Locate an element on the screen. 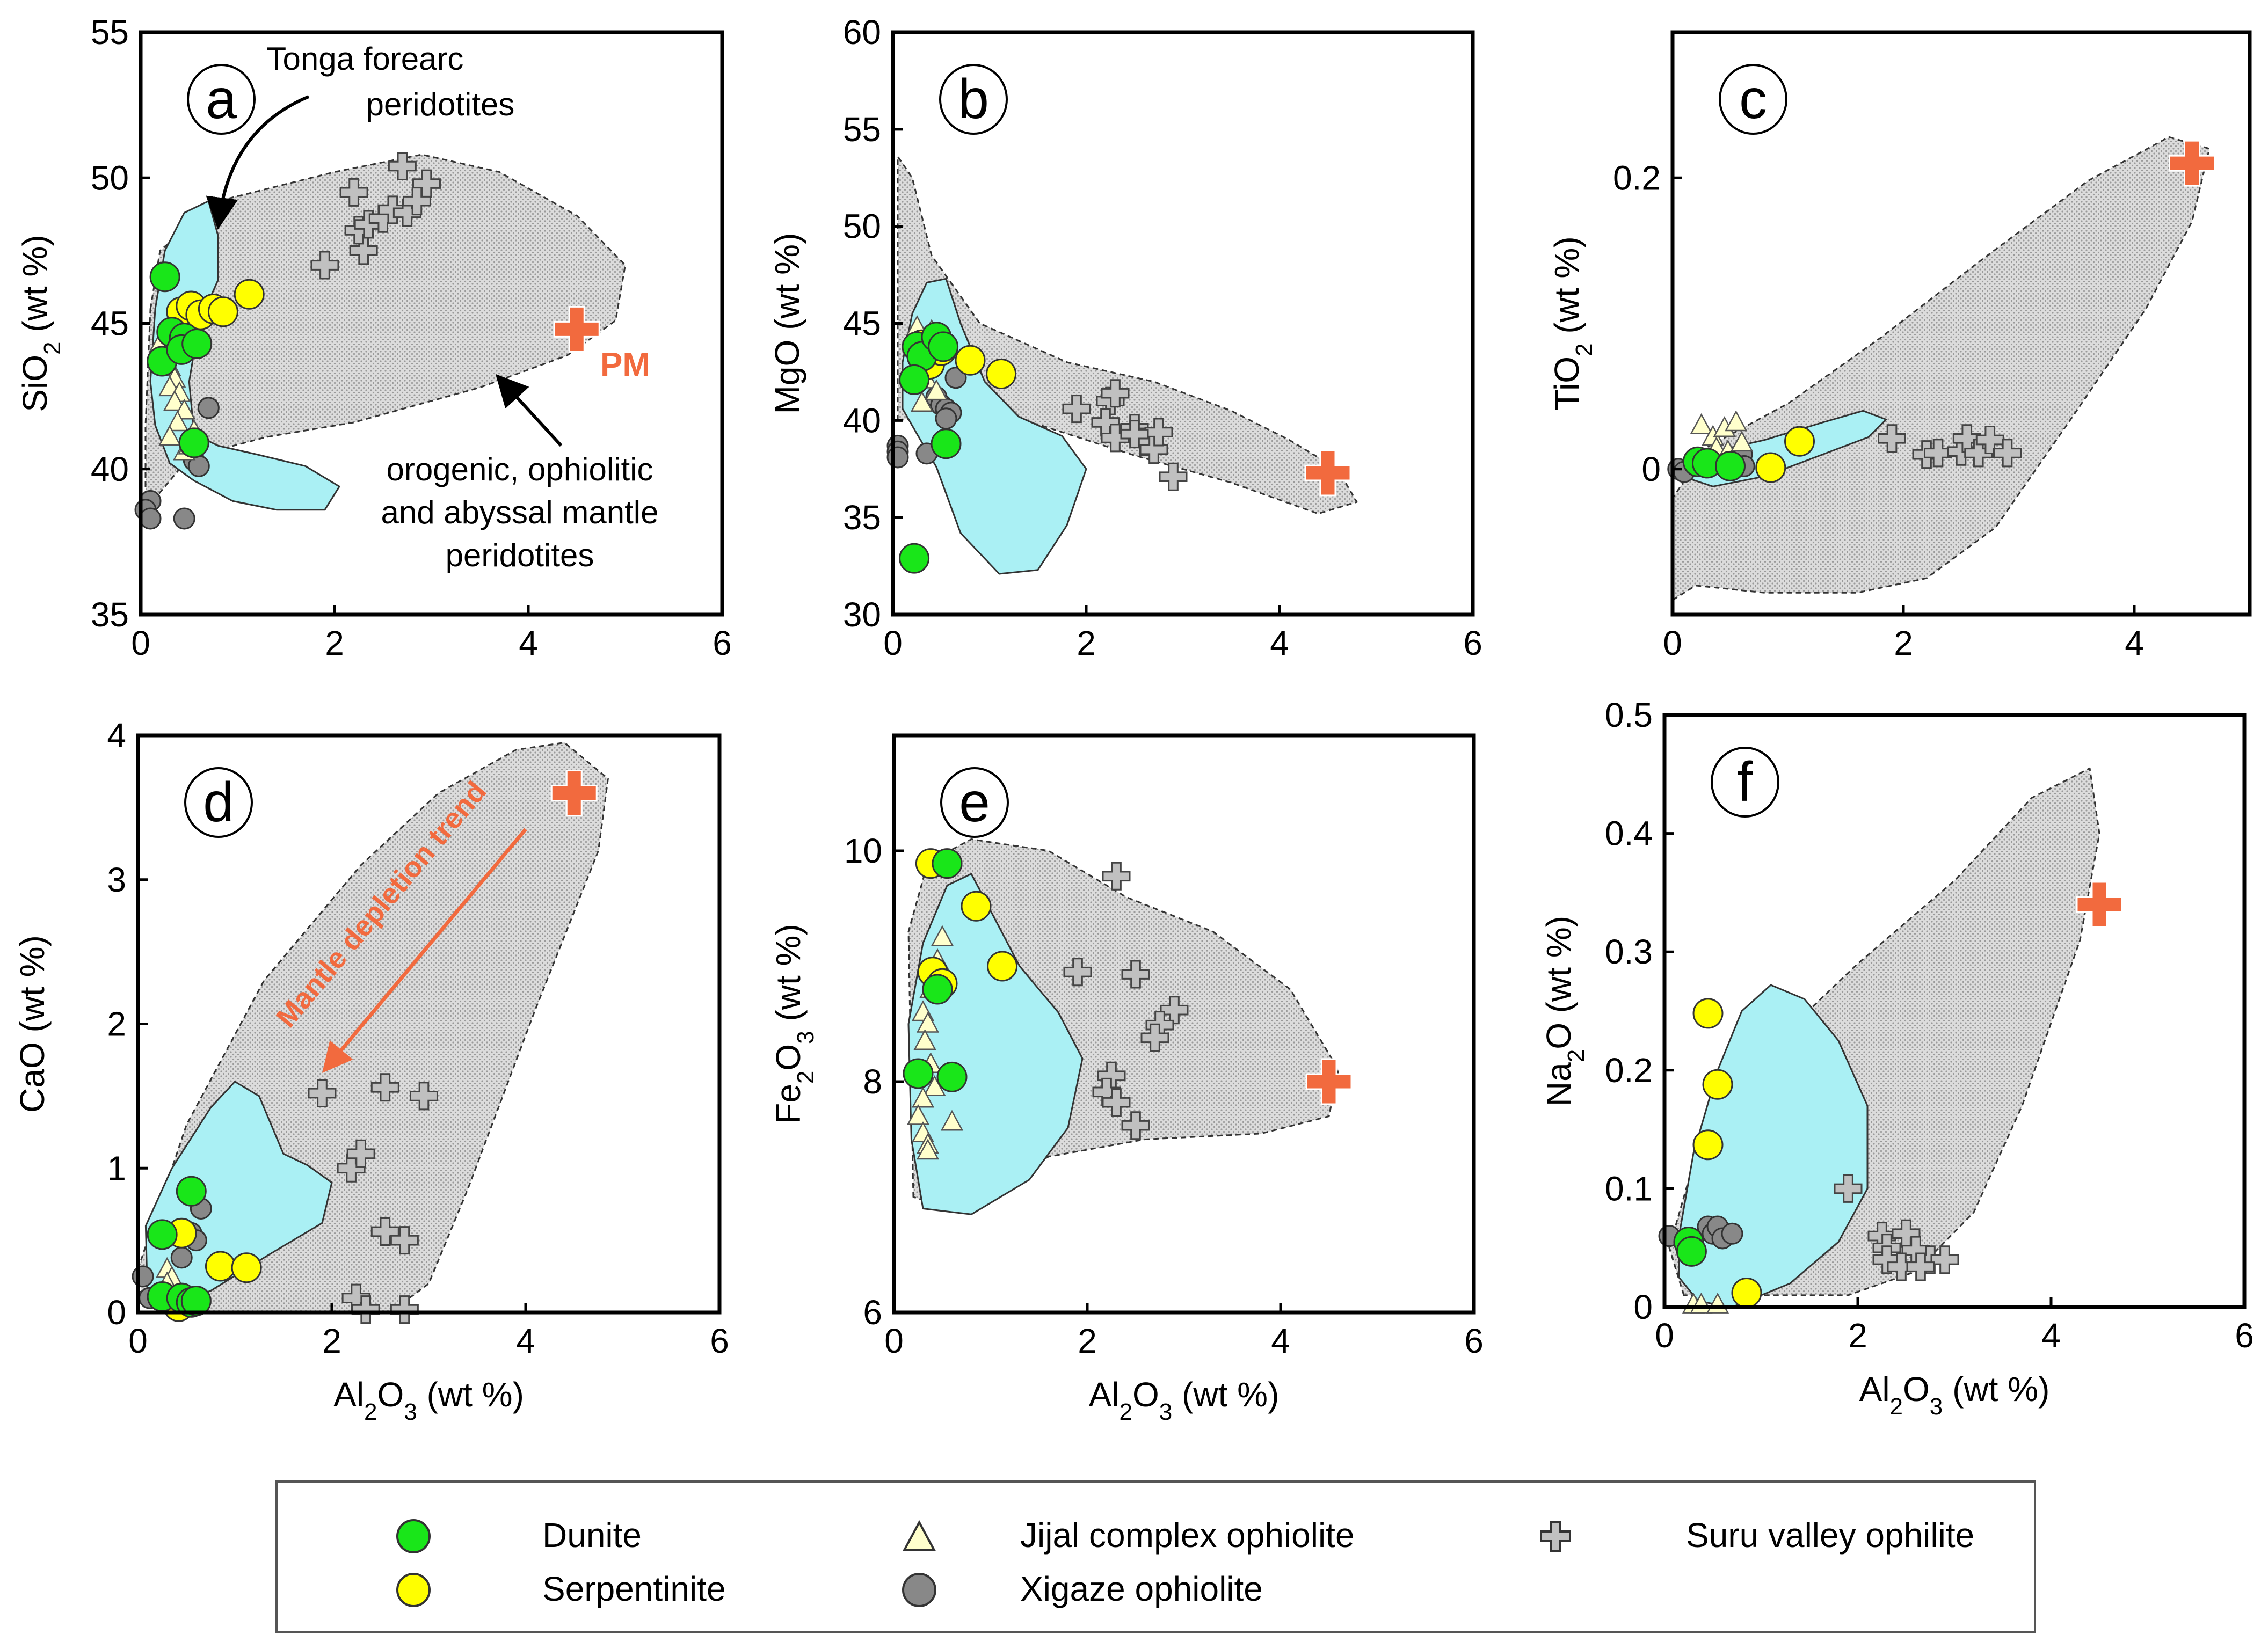  y-tick-label: 40 is located at coordinates (110, 469).